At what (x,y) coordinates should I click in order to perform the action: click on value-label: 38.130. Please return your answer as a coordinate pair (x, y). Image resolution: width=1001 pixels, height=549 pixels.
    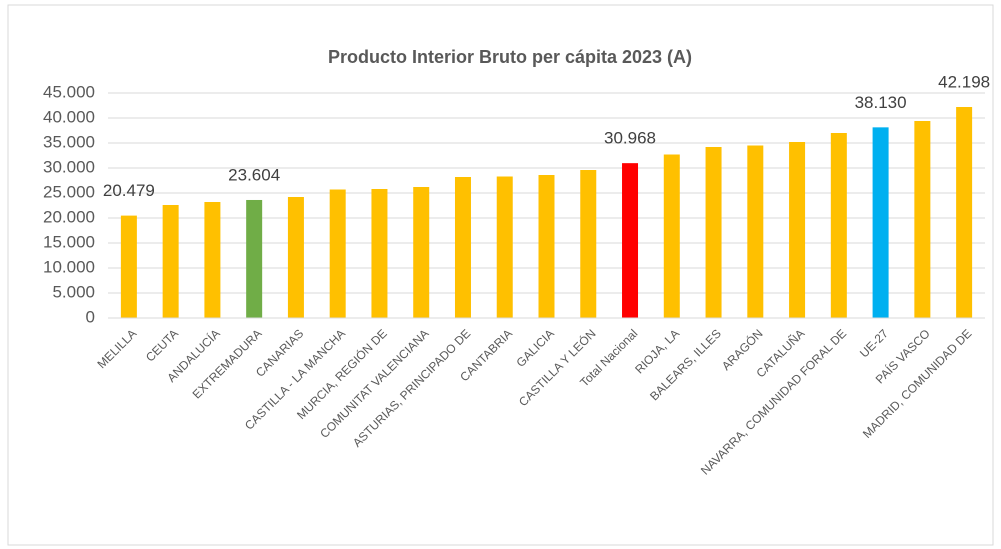
    Looking at the image, I should click on (881, 102).